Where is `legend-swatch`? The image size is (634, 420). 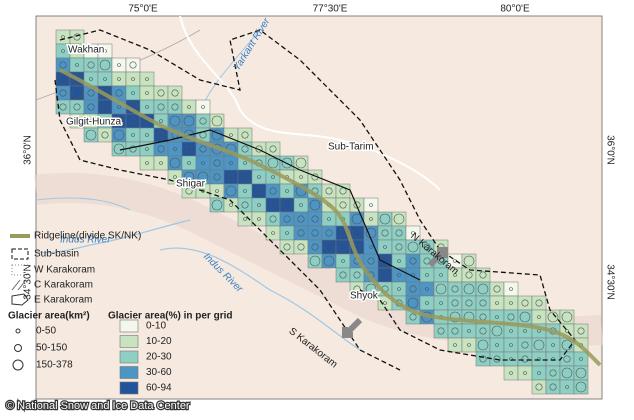
legend-swatch is located at coordinates (129, 357).